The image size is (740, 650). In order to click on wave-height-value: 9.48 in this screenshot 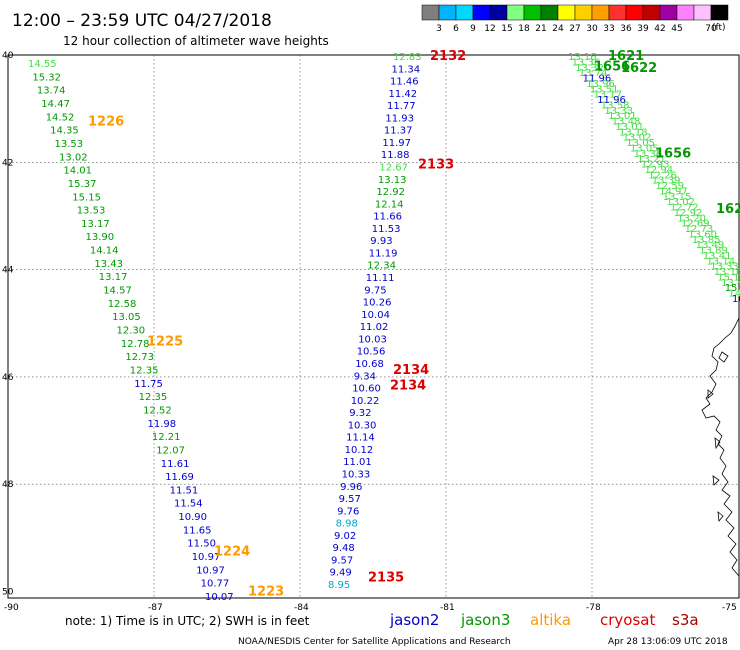, I will do `click(344, 548)`.